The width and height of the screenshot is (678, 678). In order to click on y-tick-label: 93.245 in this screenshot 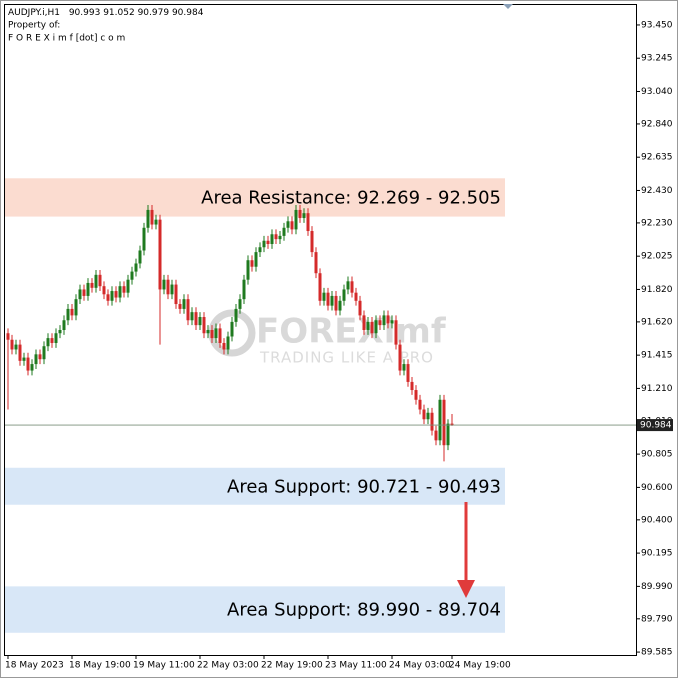, I will do `click(657, 59)`.